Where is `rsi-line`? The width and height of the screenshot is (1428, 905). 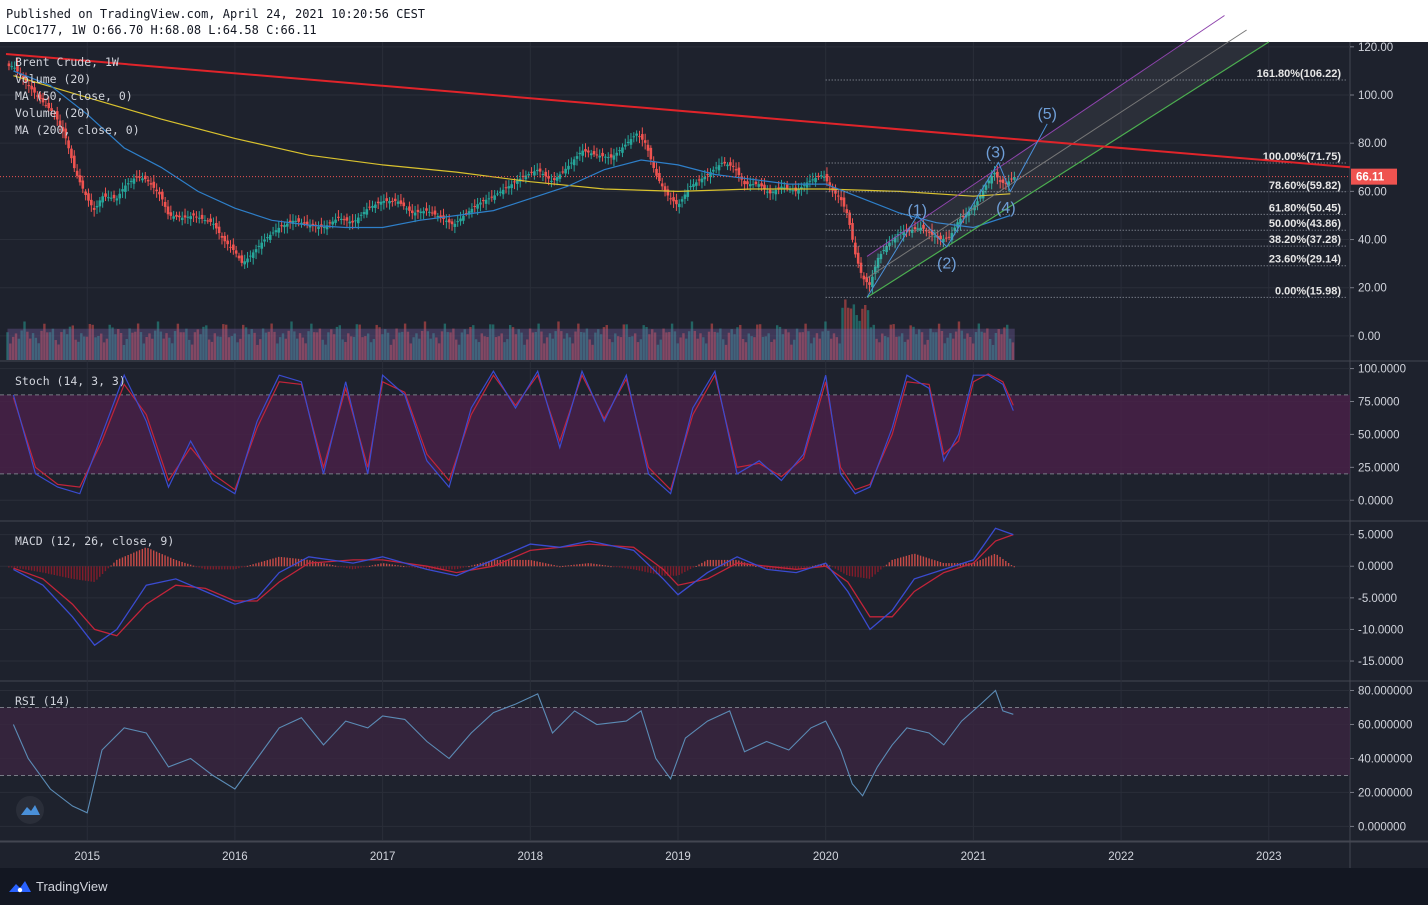
rsi-line is located at coordinates (513, 751).